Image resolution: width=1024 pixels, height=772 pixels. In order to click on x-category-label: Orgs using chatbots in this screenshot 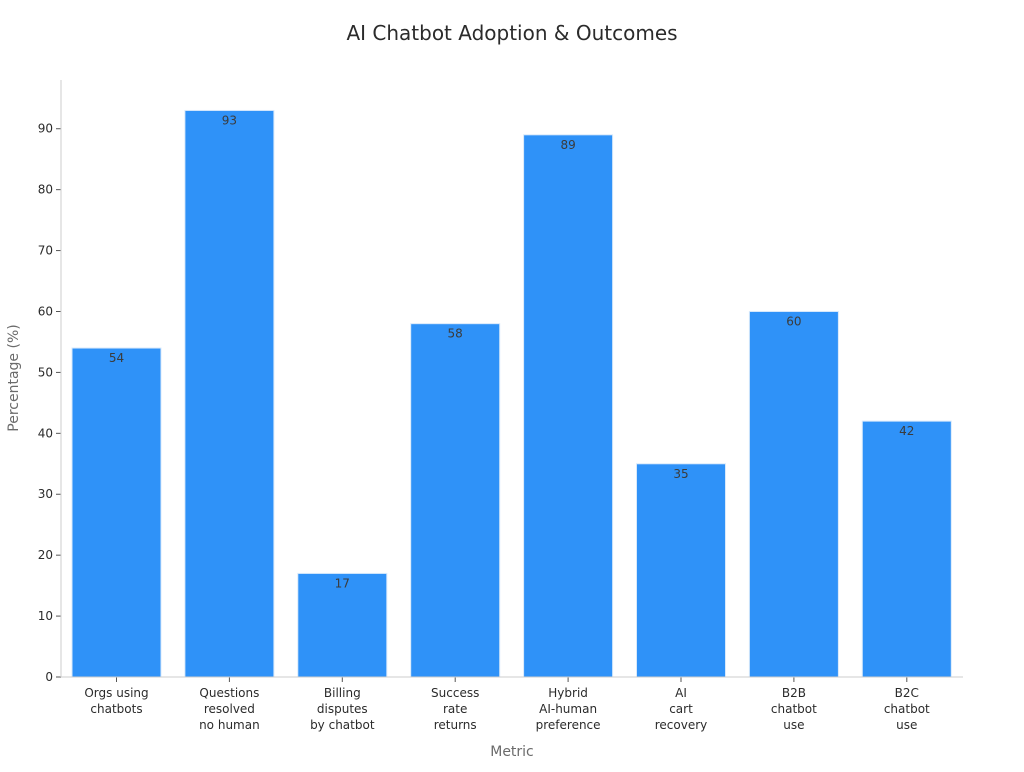, I will do `click(116, 701)`.